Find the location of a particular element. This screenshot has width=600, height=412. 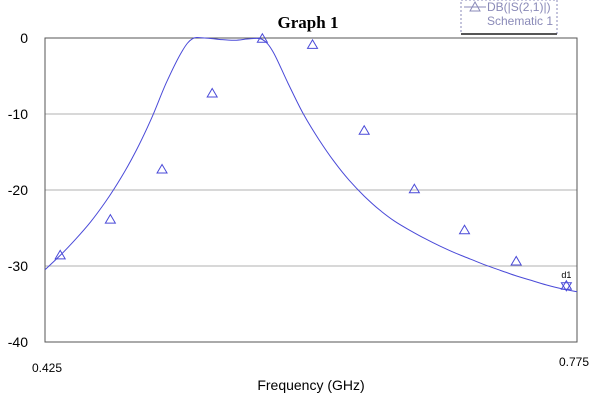

y-tick-label: -40 is located at coordinates (18, 342).